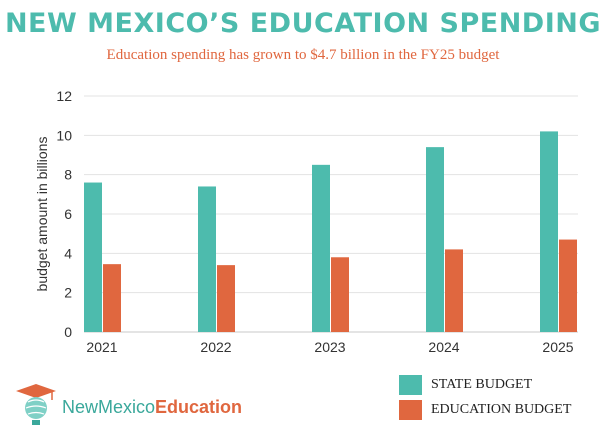 The image size is (606, 426). What do you see at coordinates (64, 96) in the screenshot?
I see `y-tick-label: 12` at bounding box center [64, 96].